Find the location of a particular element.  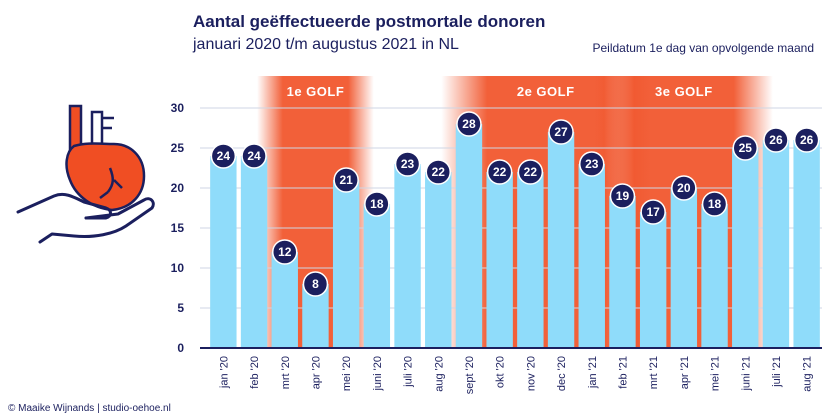

value-label: 8 is located at coordinates (315, 284).